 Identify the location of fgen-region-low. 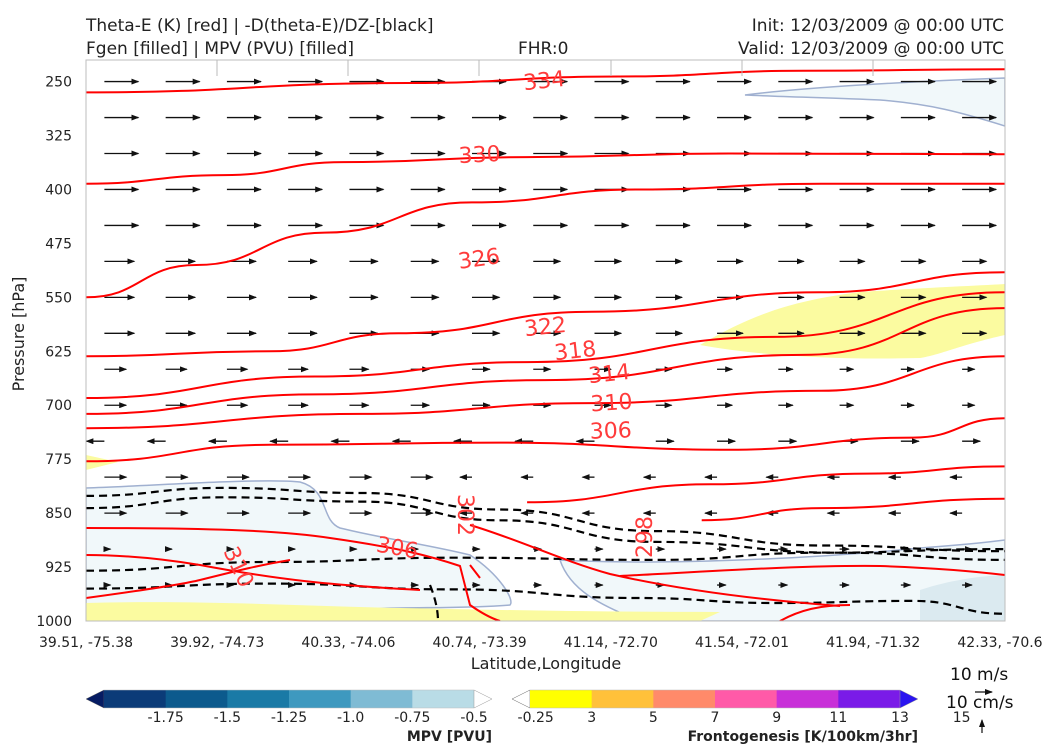
(403, 611).